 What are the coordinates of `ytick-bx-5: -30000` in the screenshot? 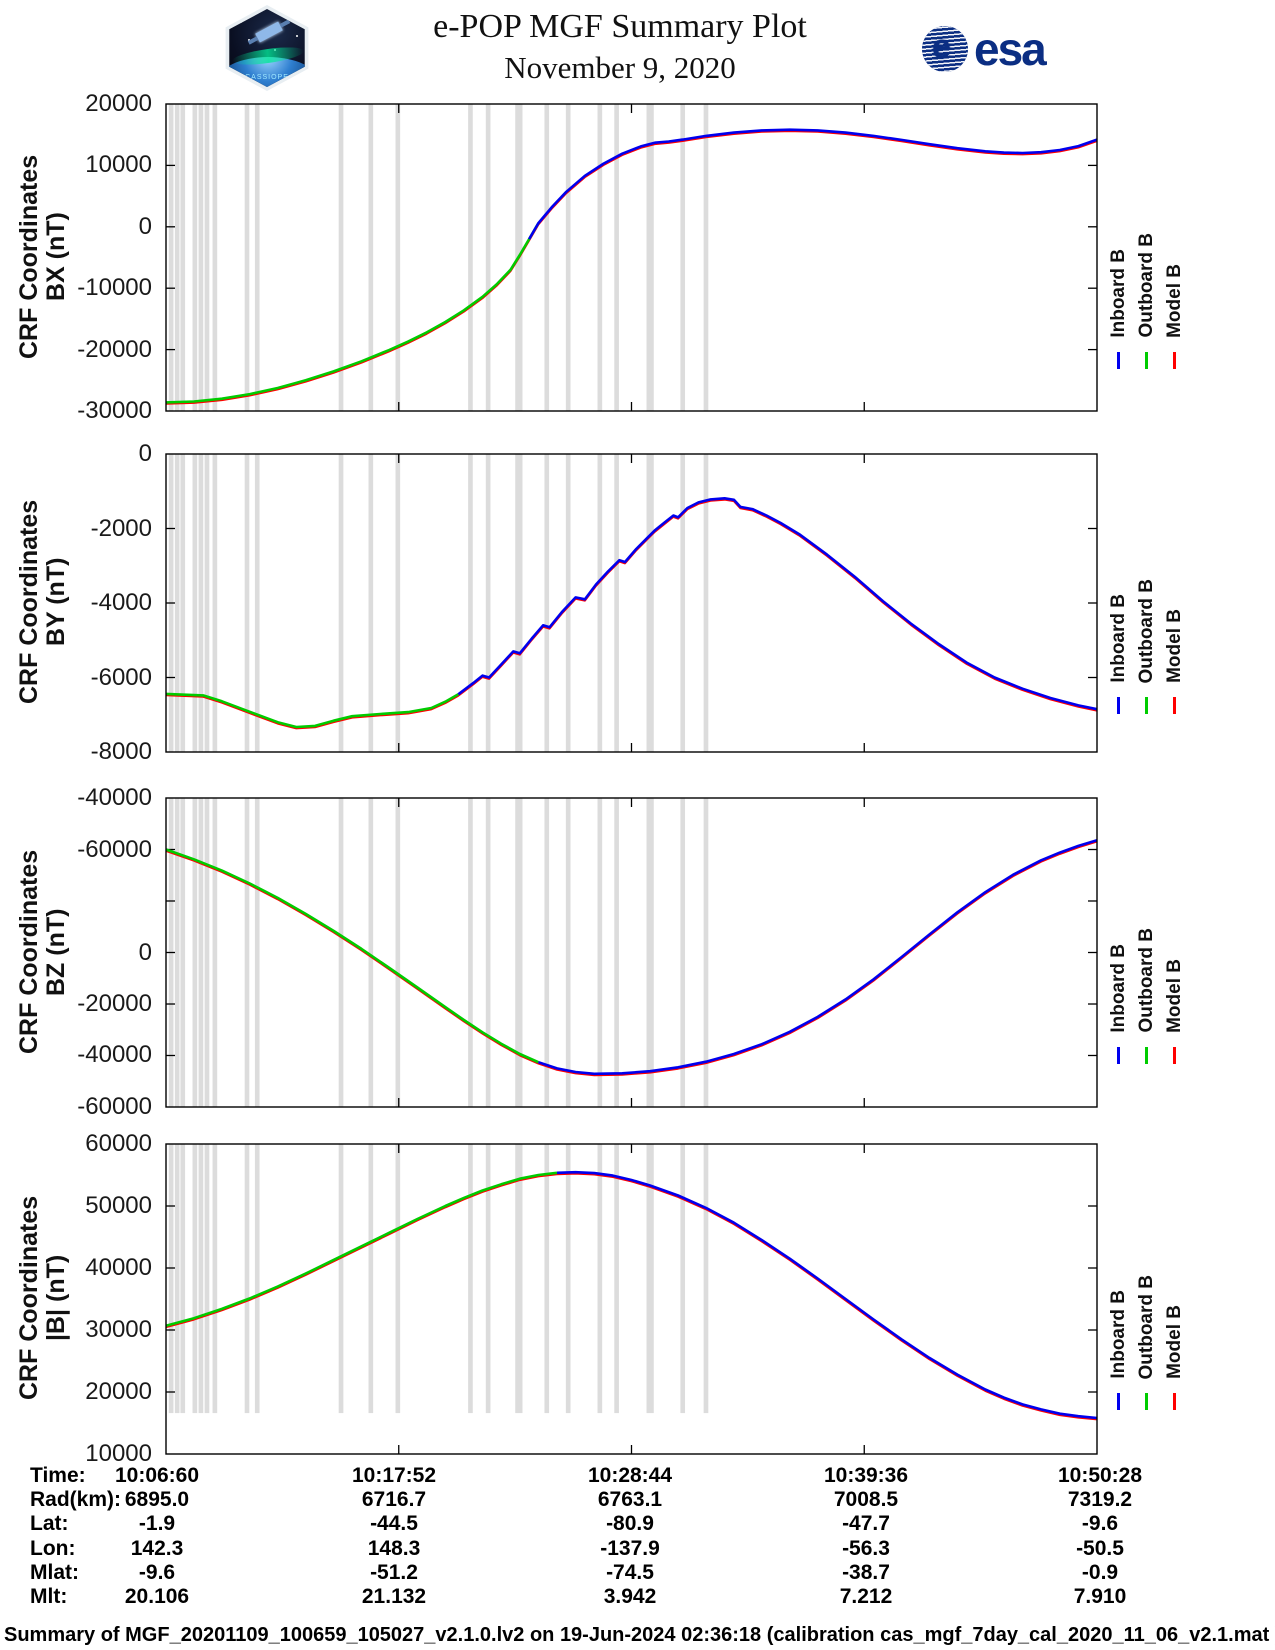 It's located at (114, 410).